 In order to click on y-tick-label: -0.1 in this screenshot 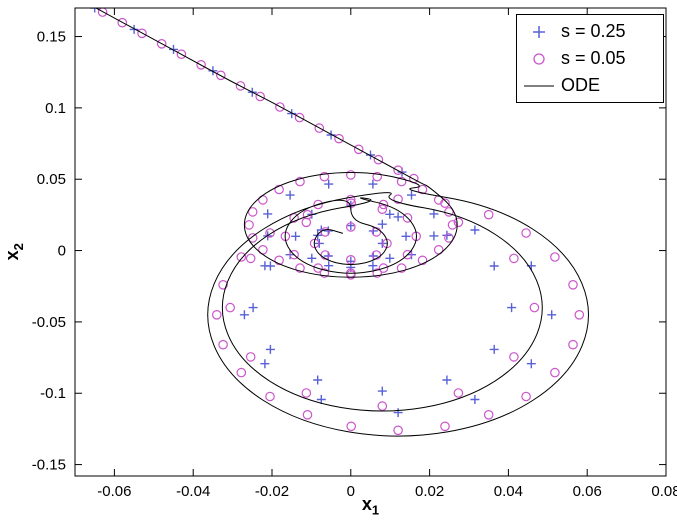, I will do `click(53, 393)`.